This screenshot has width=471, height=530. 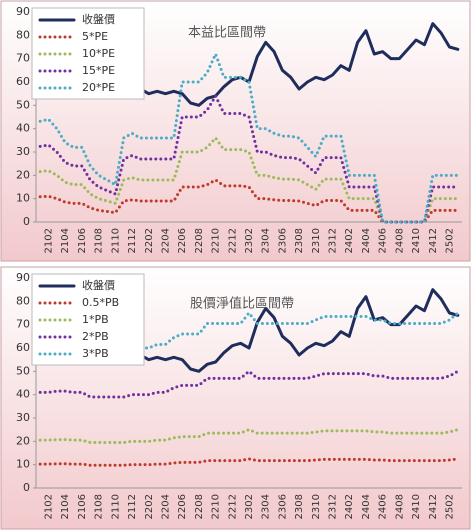 What do you see at coordinates (98, 87) in the screenshot?
I see `legend-label: 20*PE` at bounding box center [98, 87].